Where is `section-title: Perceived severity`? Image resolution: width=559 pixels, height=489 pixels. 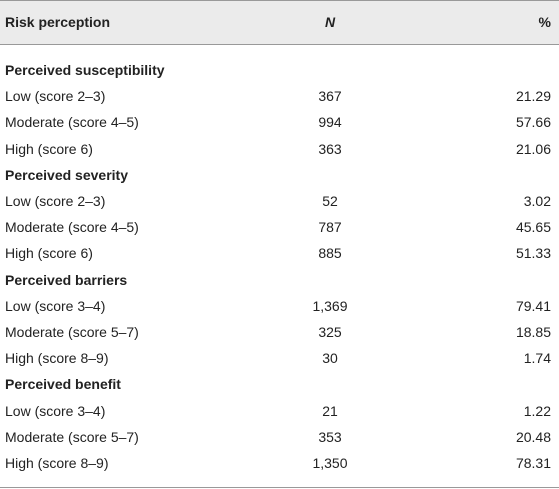 section-title: Perceived severity is located at coordinates (66, 174).